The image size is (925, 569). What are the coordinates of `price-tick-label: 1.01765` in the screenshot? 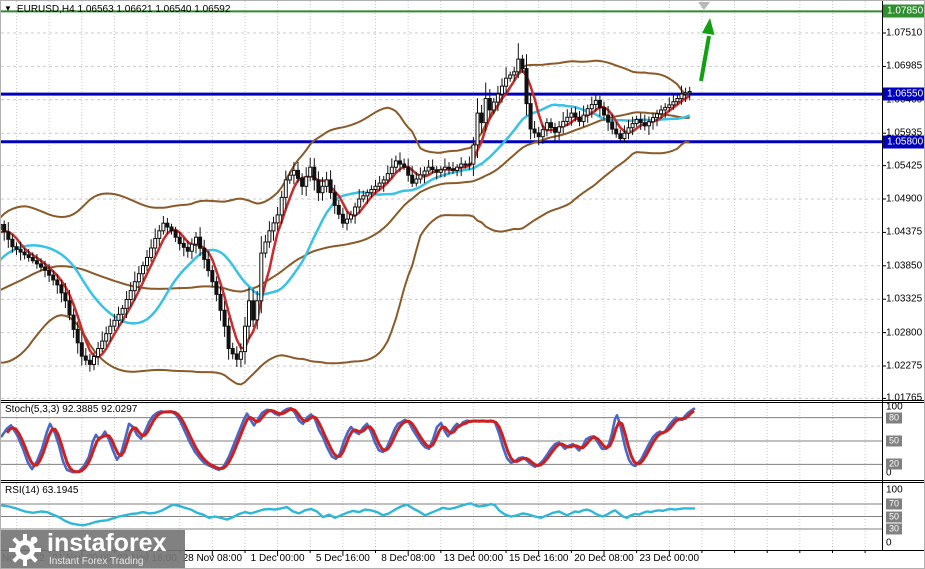 It's located at (904, 398).